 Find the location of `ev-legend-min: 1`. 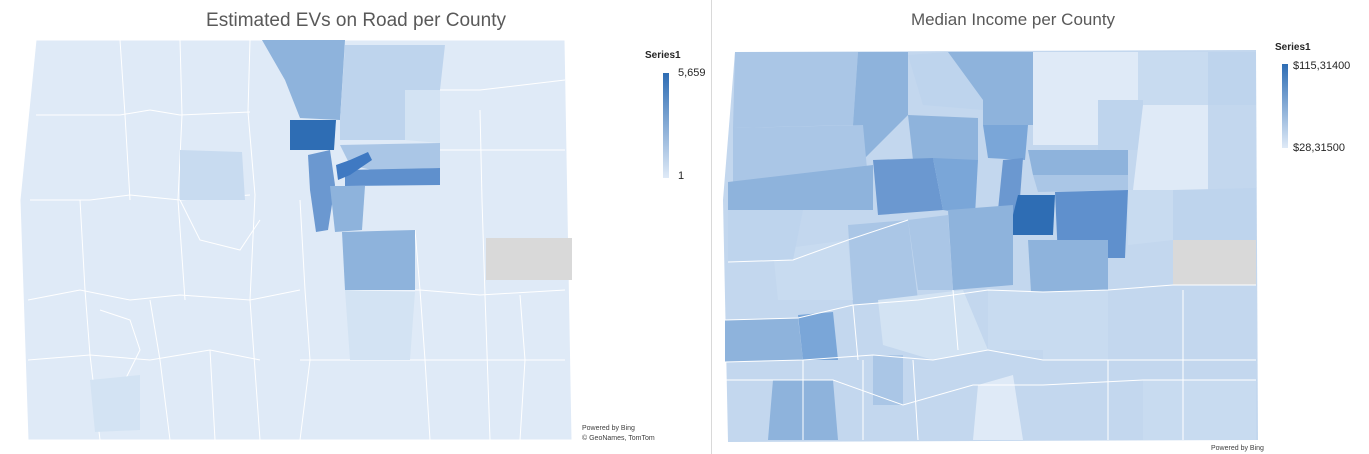

ev-legend-min: 1 is located at coordinates (681, 176).